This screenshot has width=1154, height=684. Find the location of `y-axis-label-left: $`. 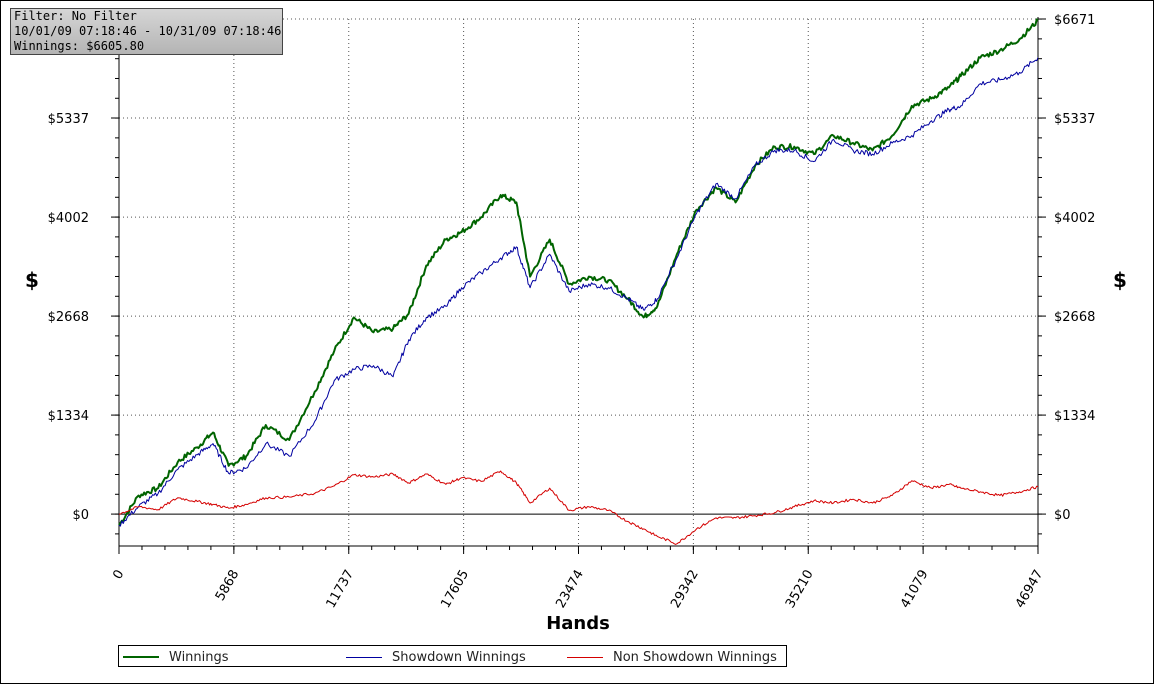

y-axis-label-left: $ is located at coordinates (32, 280).